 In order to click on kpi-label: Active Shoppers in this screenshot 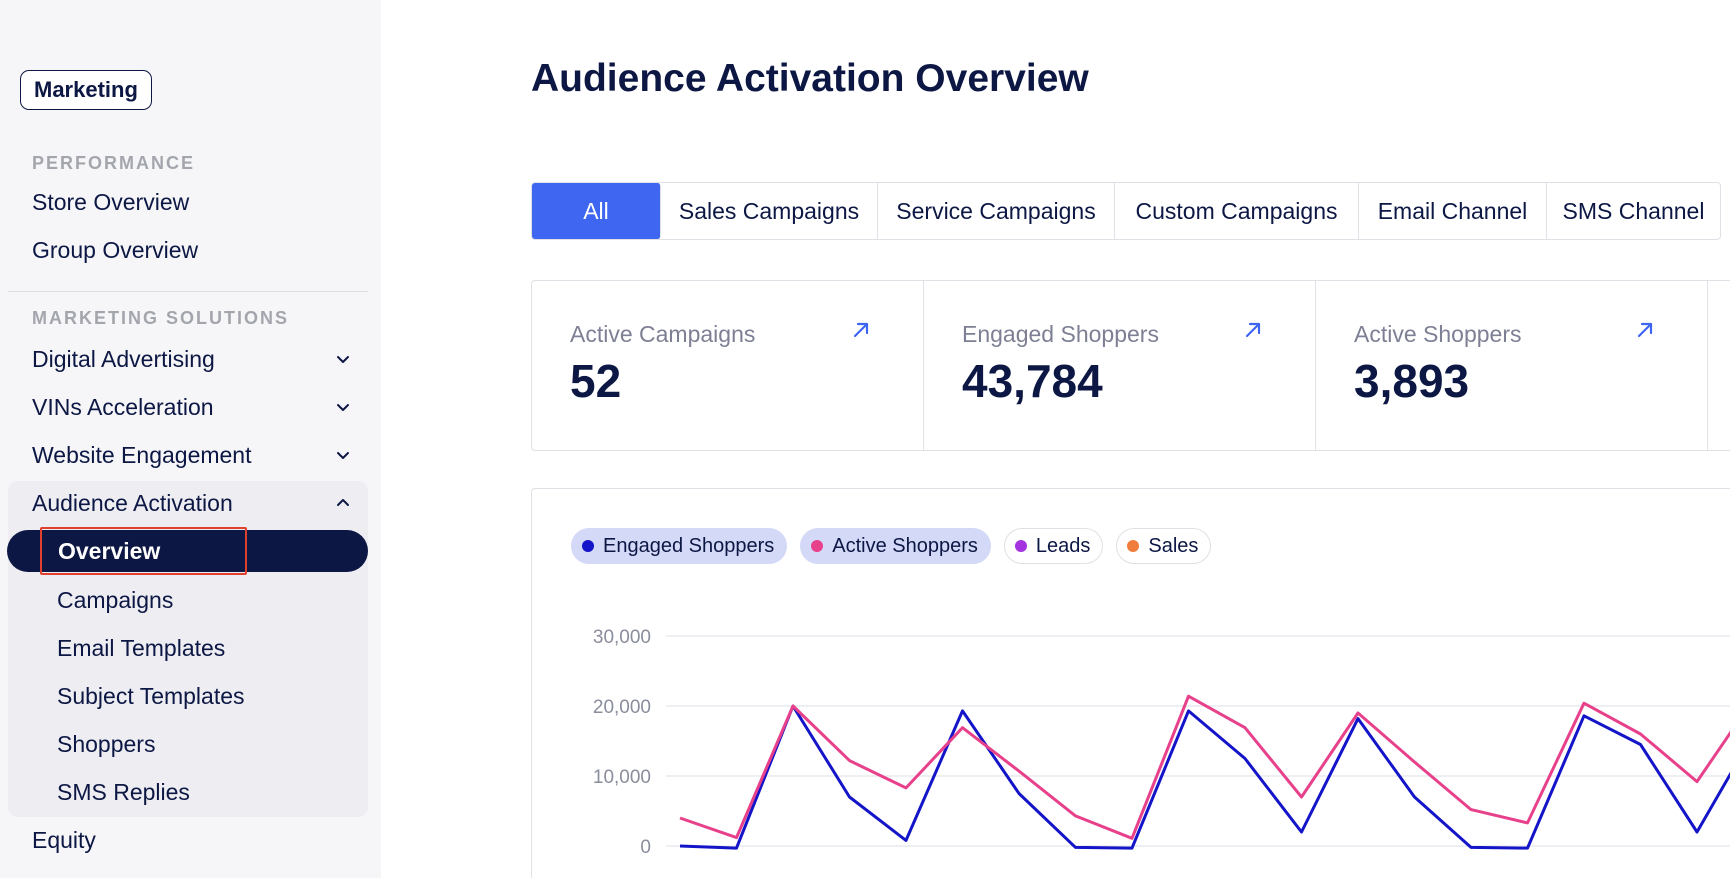, I will do `click(1438, 334)`.